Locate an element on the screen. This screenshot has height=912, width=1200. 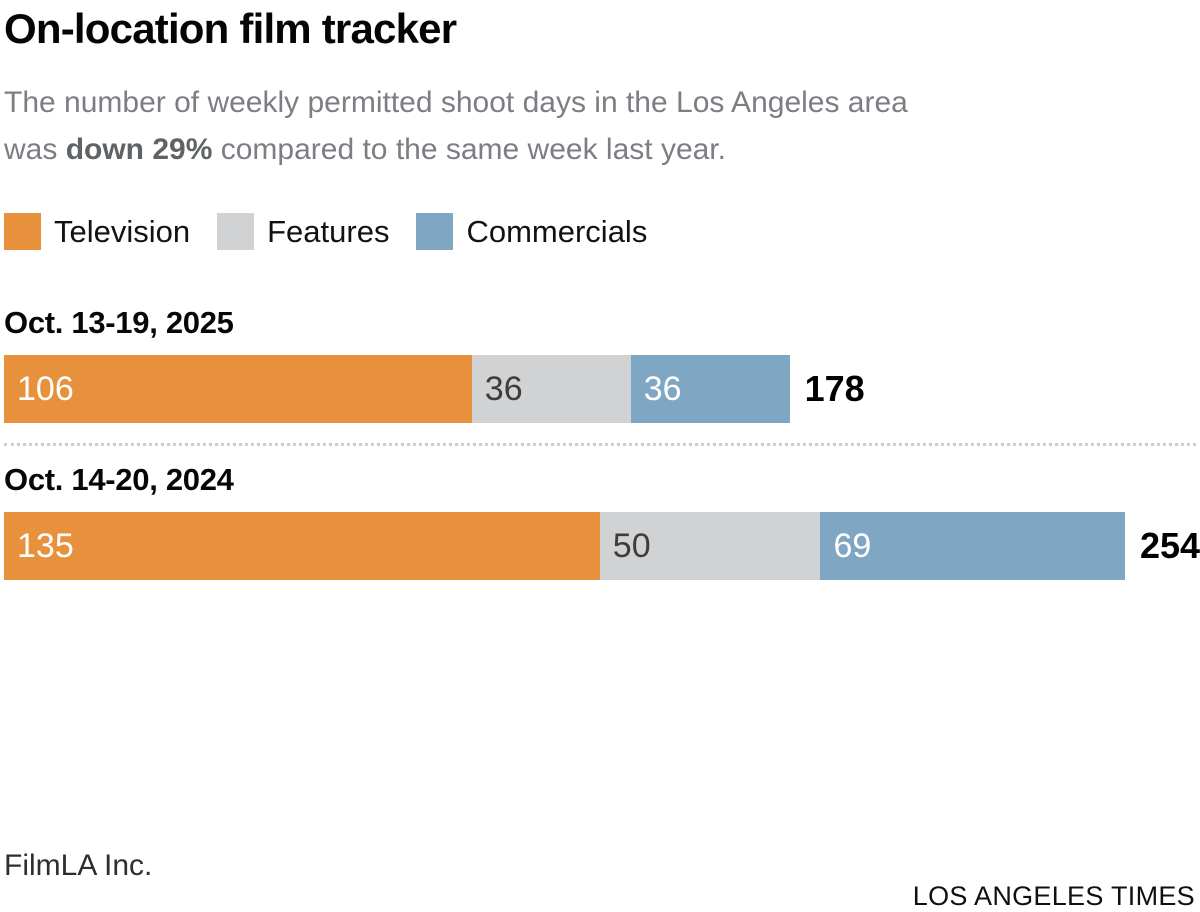
page-title: On-location film tracker is located at coordinates (230, 28).